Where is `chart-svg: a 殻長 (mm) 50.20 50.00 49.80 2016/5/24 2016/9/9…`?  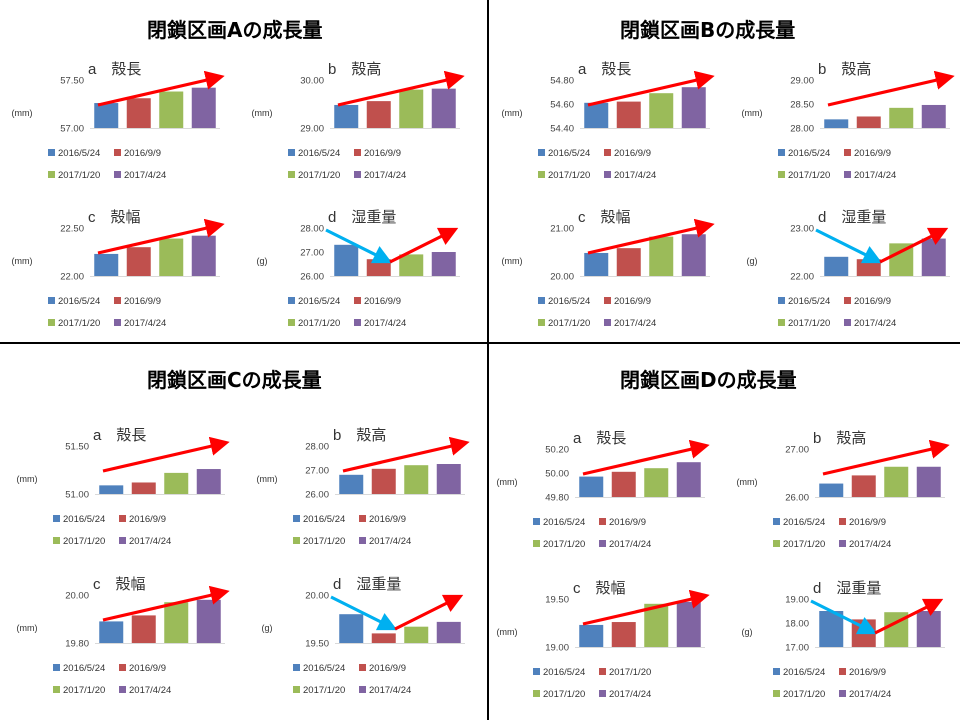 chart-svg: a 殻長 (mm) 50.20 50.00 49.80 2016/5/24 2016/9/9… is located at coordinates (603, 490).